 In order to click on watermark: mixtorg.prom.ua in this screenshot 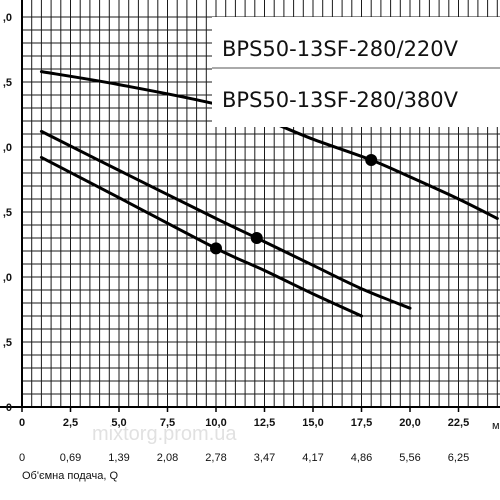, I will do `click(164, 434)`.